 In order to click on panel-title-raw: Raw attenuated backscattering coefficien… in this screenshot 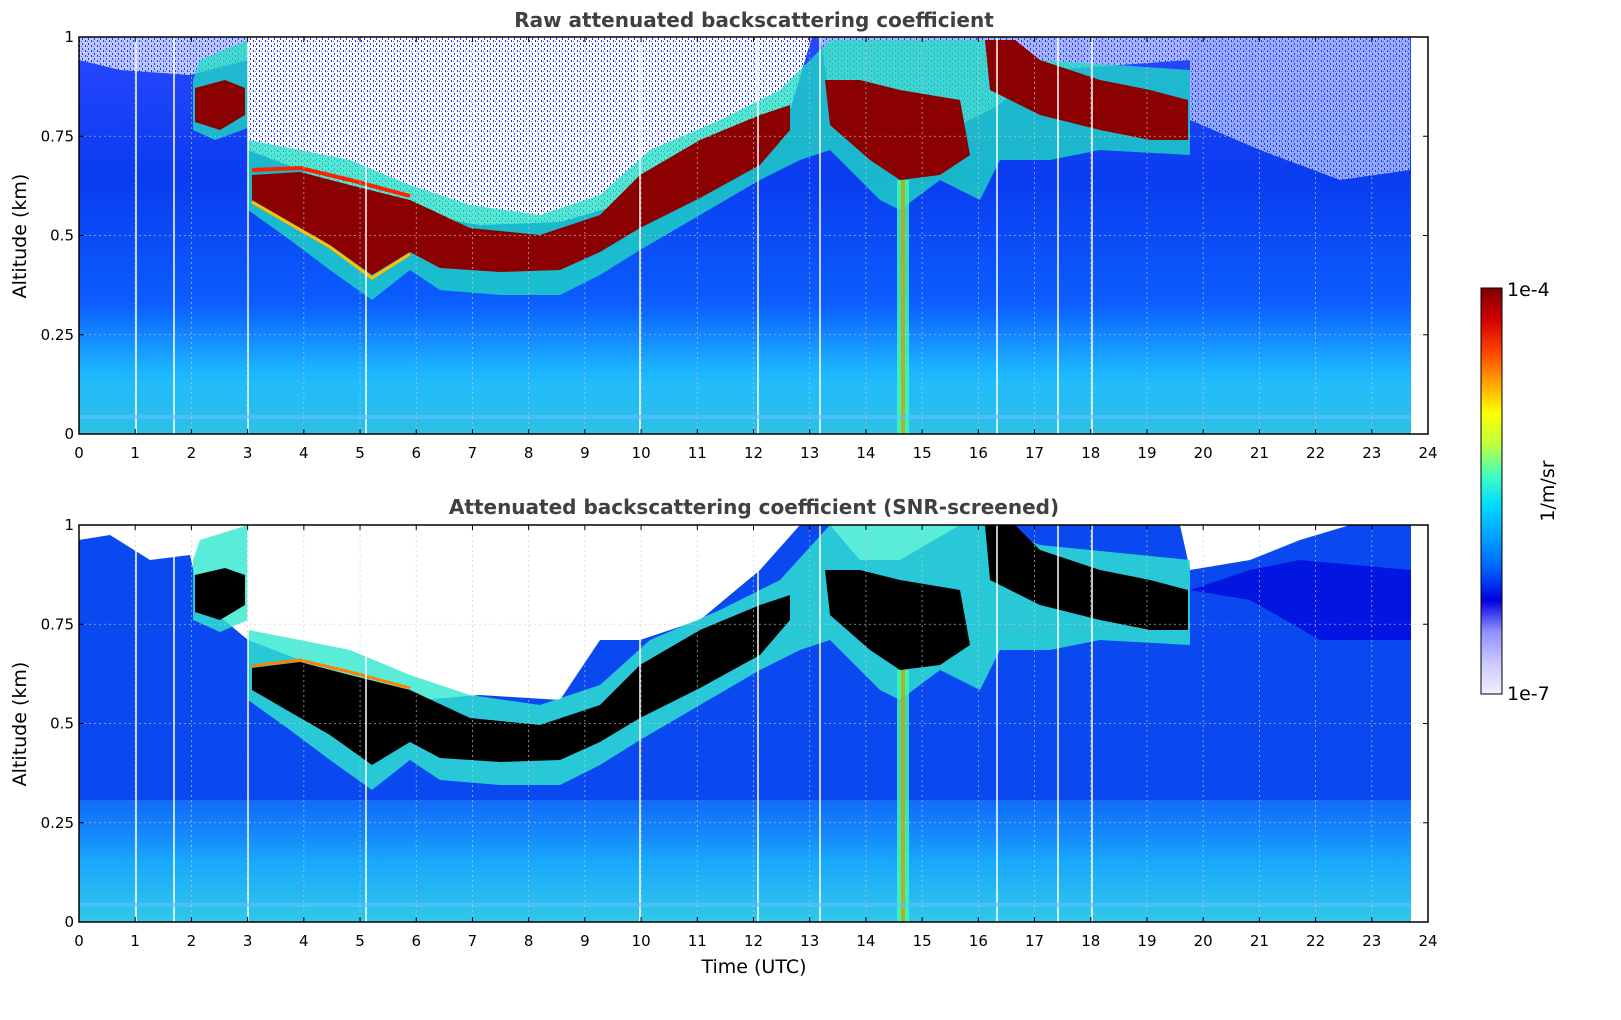, I will do `click(754, 20)`.